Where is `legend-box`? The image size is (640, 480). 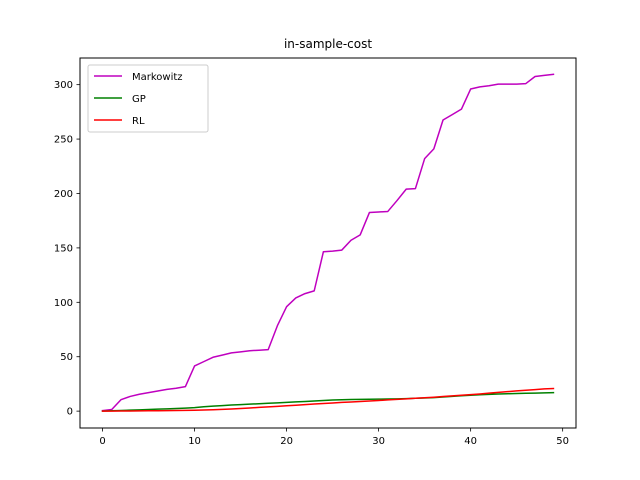
legend-box is located at coordinates (148, 98).